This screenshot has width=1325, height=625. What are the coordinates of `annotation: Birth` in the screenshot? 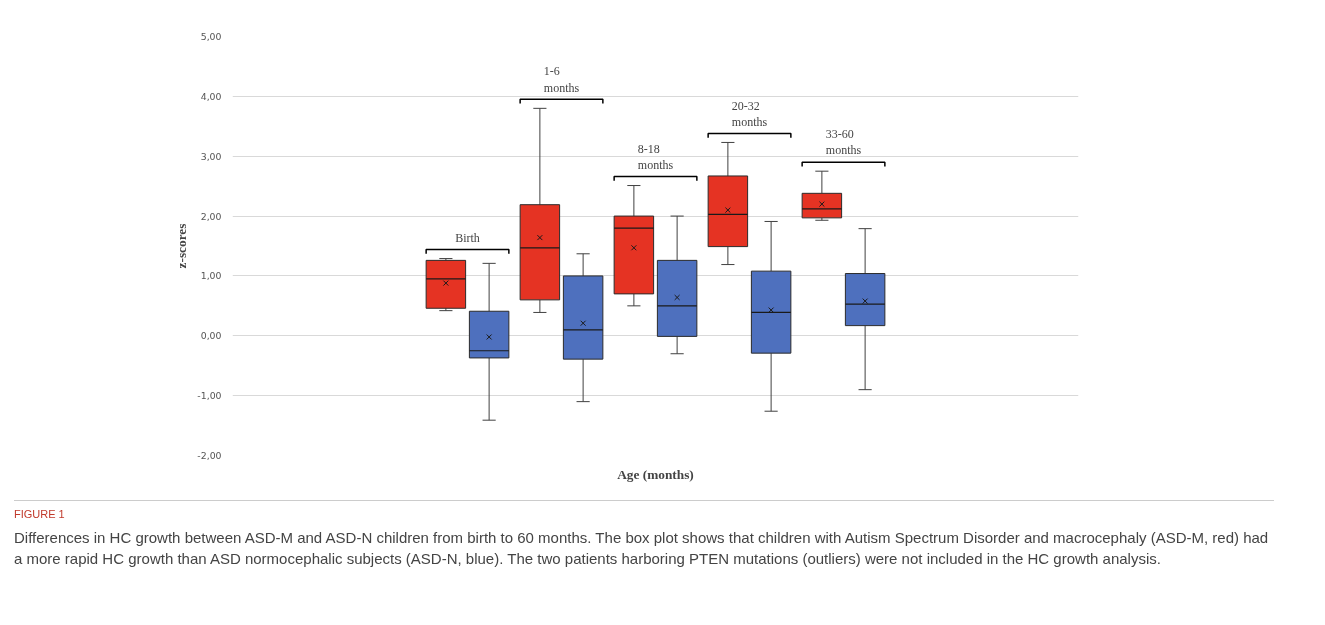 It's located at (467, 237).